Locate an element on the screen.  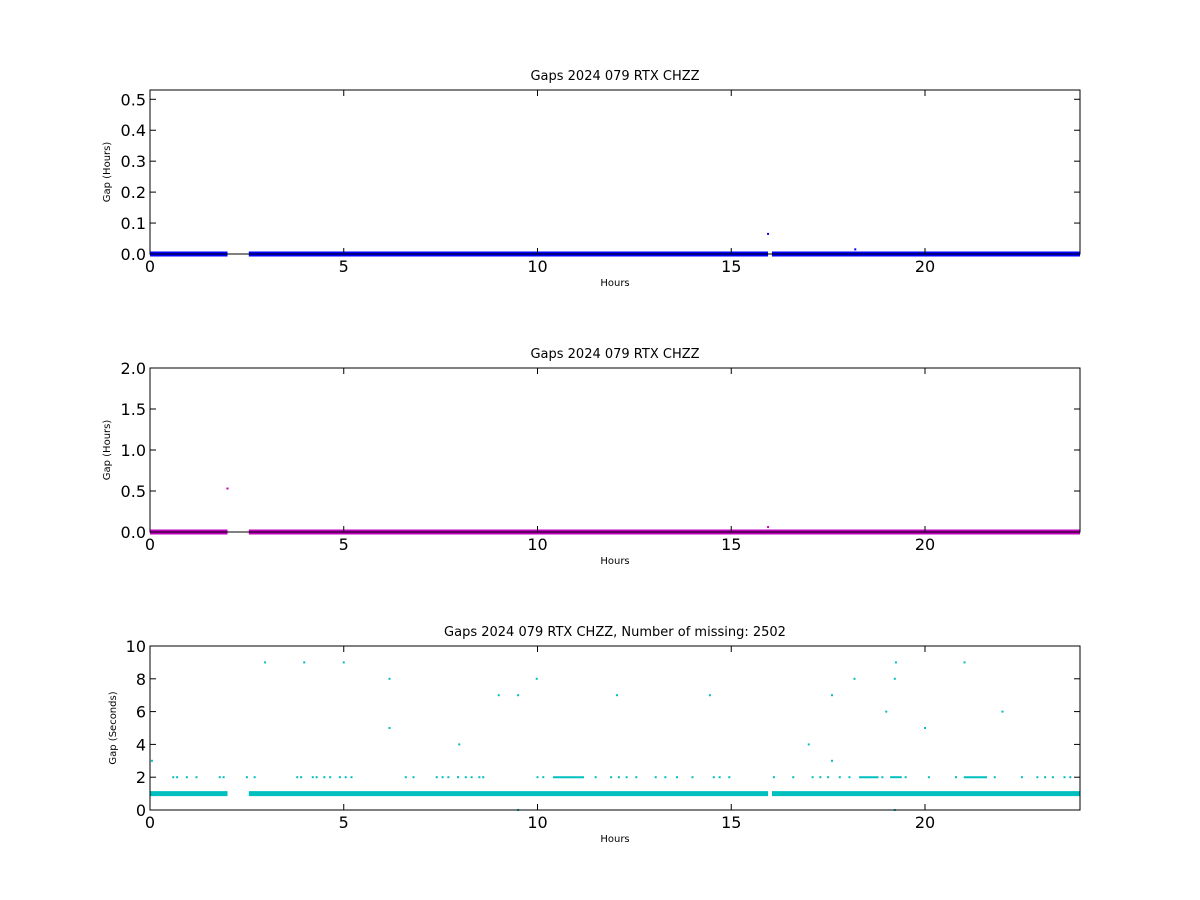
y-tick-label: 0.3 is located at coordinates (133, 161).